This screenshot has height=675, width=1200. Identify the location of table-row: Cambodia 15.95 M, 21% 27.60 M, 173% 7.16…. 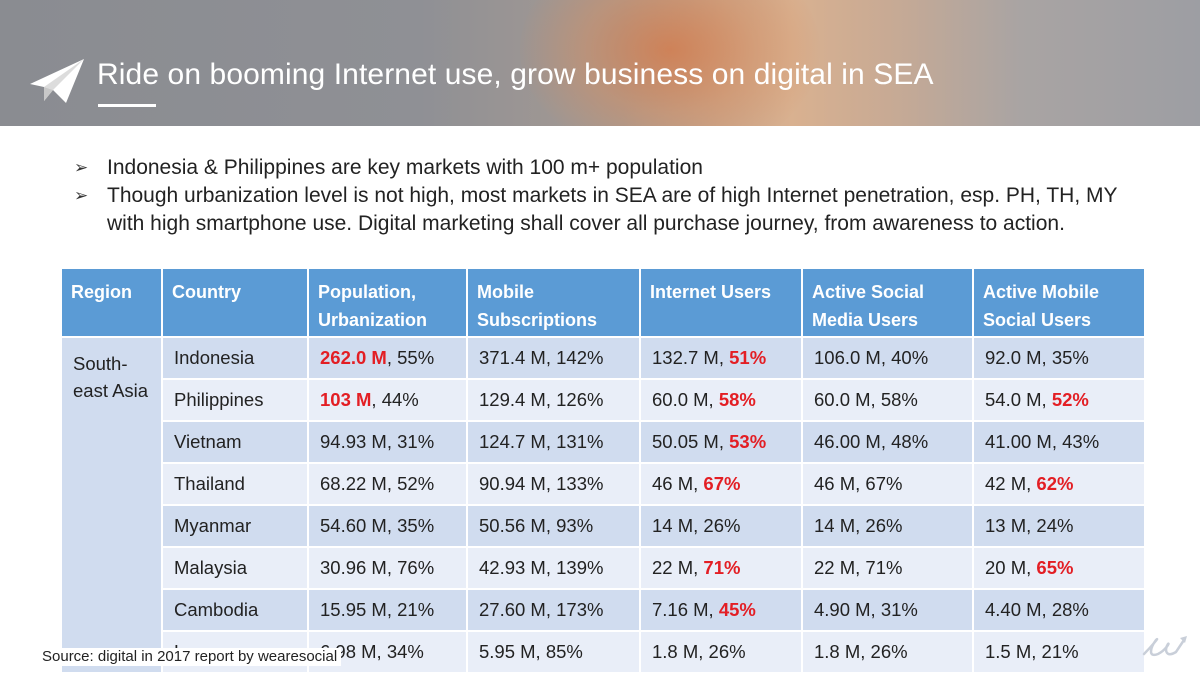
(603, 609).